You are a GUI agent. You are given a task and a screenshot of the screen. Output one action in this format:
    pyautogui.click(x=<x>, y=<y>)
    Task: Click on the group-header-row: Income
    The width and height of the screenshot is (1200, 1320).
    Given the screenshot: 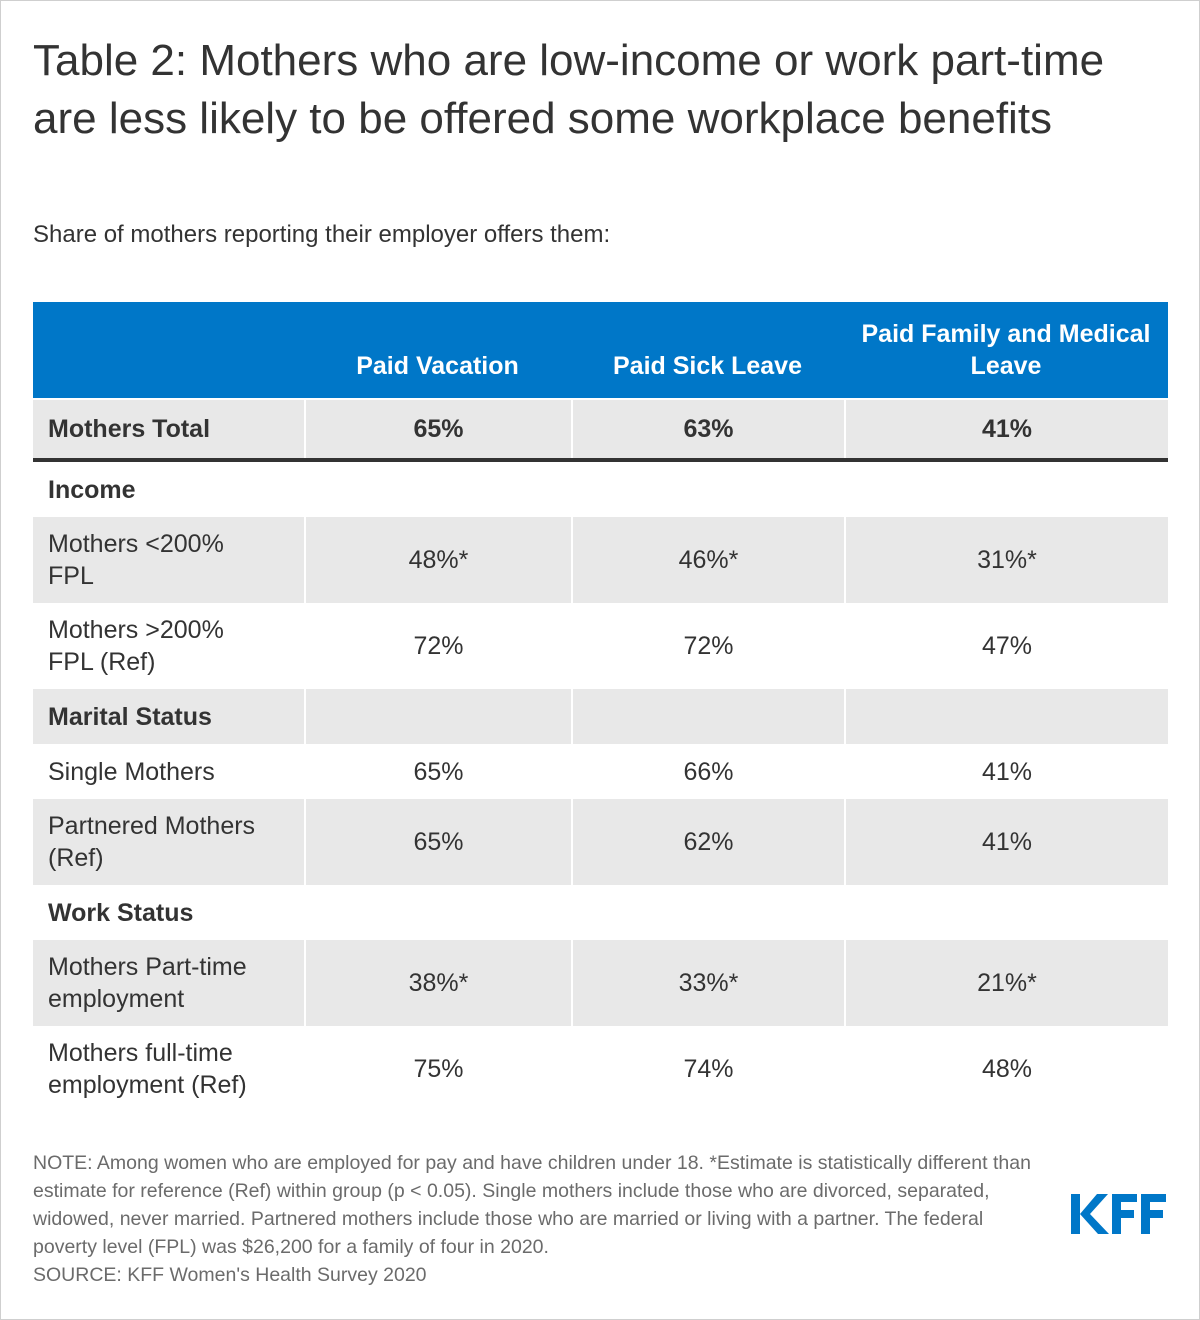 What is the action you would take?
    pyautogui.click(x=600, y=489)
    